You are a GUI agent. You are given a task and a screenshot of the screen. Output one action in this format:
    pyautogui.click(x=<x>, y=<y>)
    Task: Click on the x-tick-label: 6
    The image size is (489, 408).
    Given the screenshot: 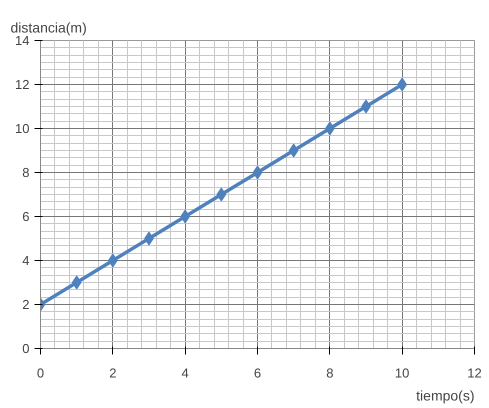 What is the action you would take?
    pyautogui.click(x=258, y=373)
    